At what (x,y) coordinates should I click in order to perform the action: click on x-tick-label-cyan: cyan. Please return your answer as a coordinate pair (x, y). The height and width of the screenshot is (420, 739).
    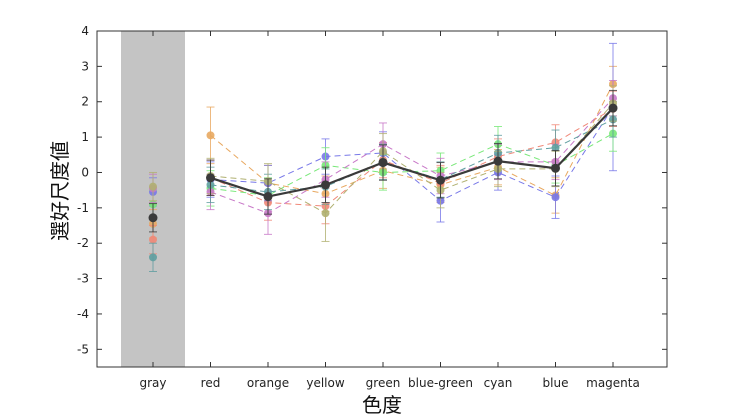
    Looking at the image, I should click on (498, 383).